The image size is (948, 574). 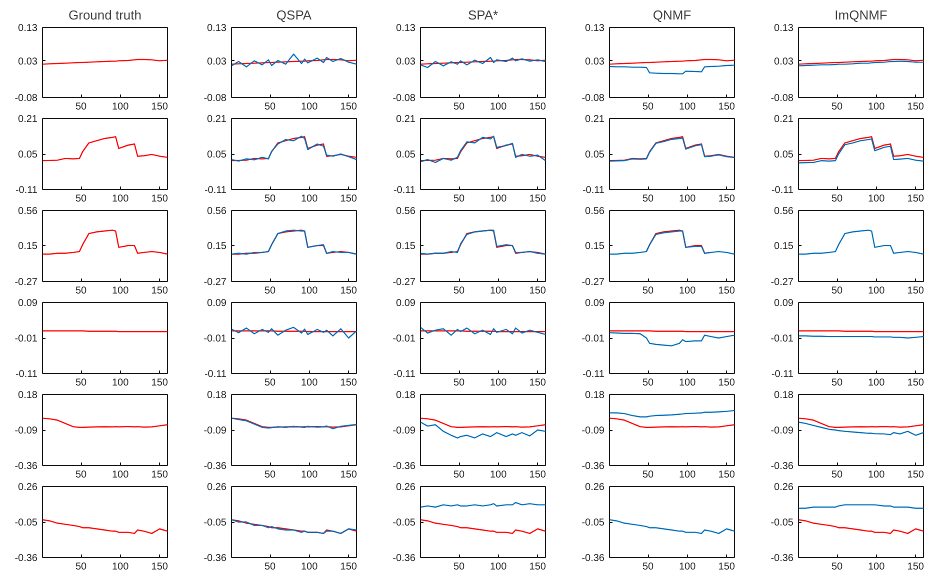 I want to click on y-tick-label: 0.18, so click(x=784, y=395).